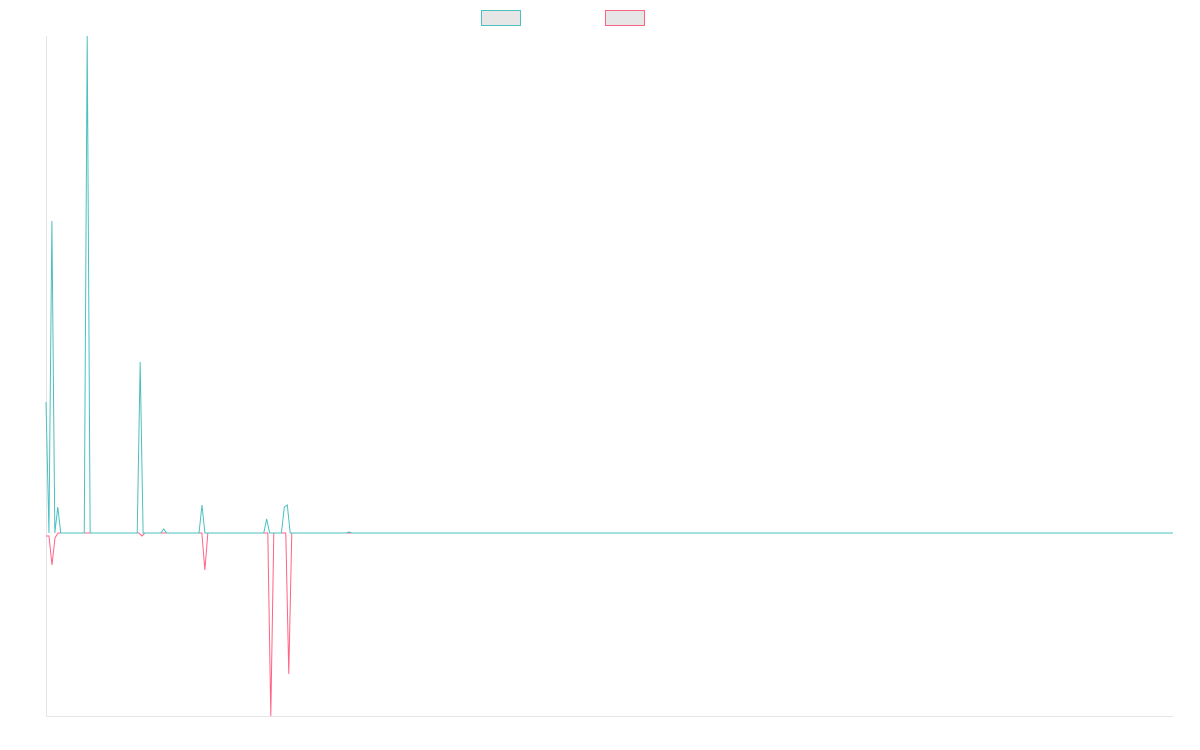 This screenshot has height=750, width=1200. I want to click on legend, so click(563, 18).